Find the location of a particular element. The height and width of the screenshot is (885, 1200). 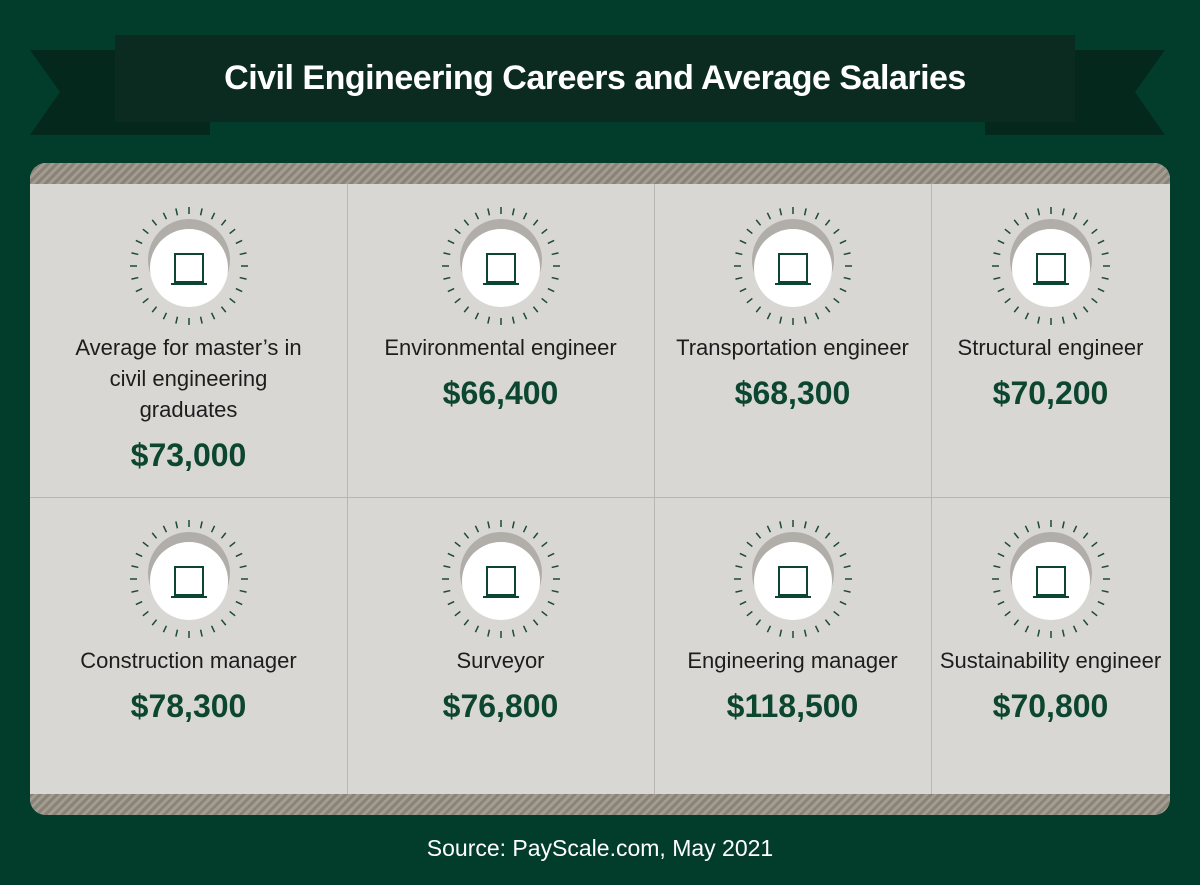

card: Transportation engineer $68,300 is located at coordinates (792, 340).